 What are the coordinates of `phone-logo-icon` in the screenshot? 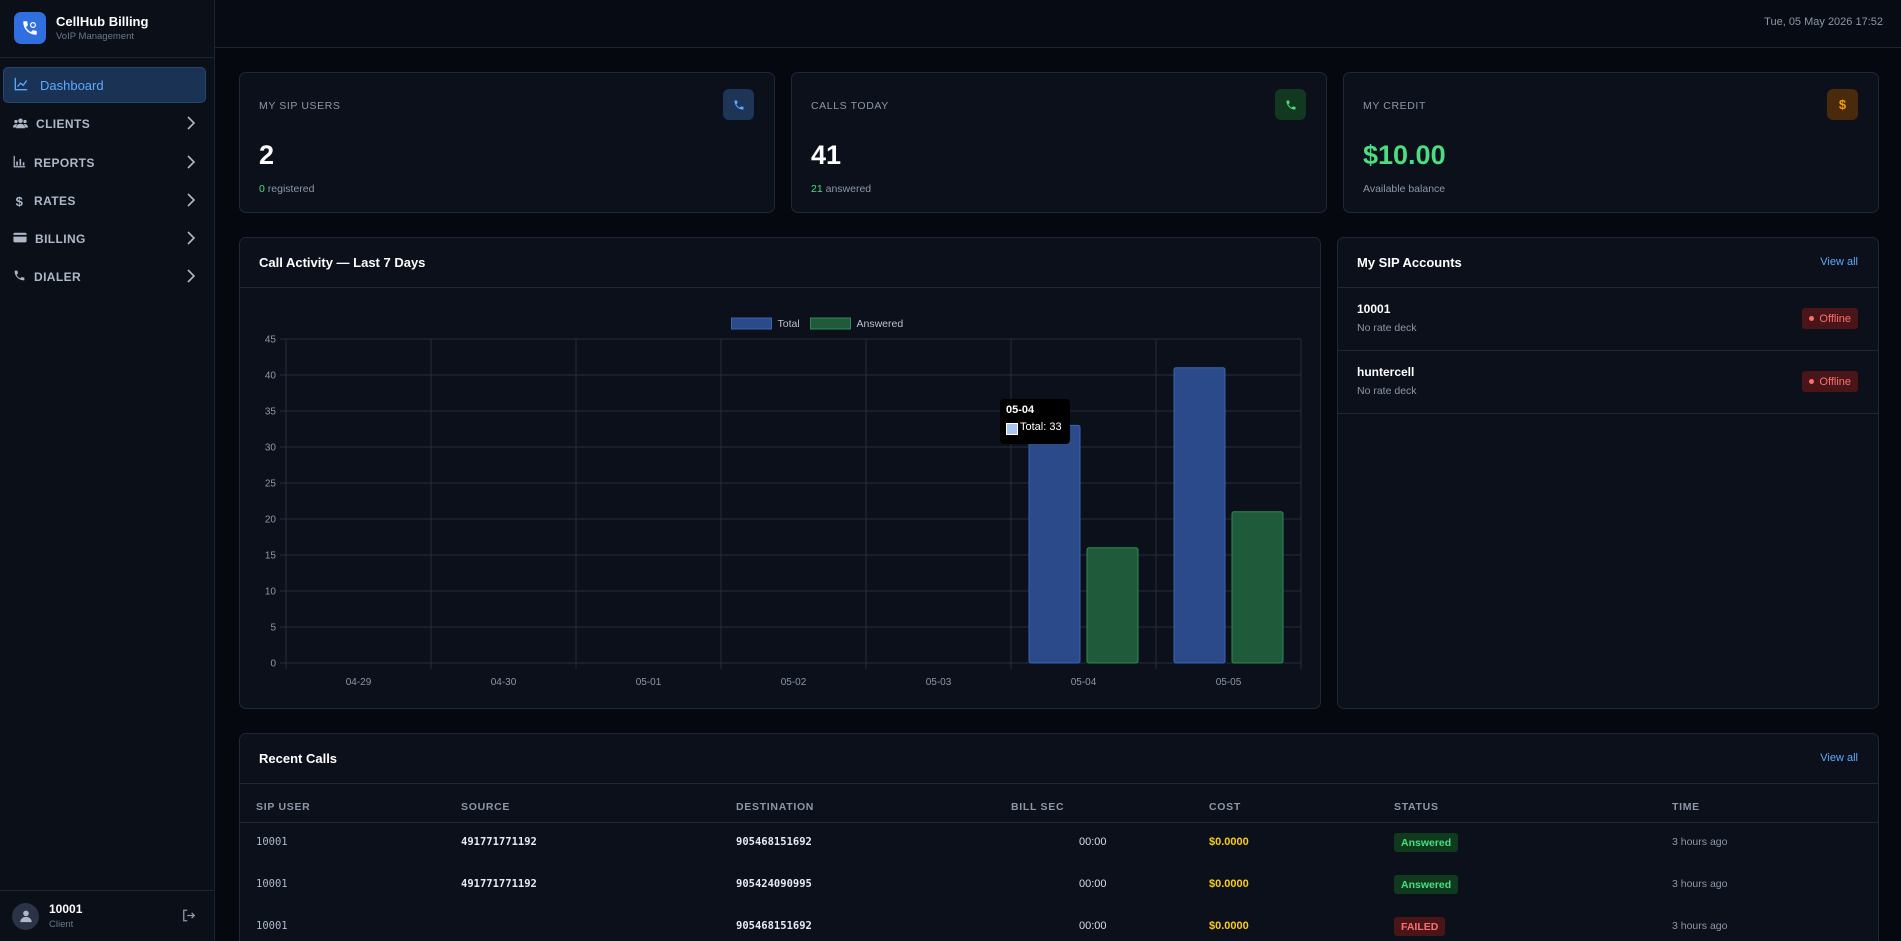 It's located at (30, 28).